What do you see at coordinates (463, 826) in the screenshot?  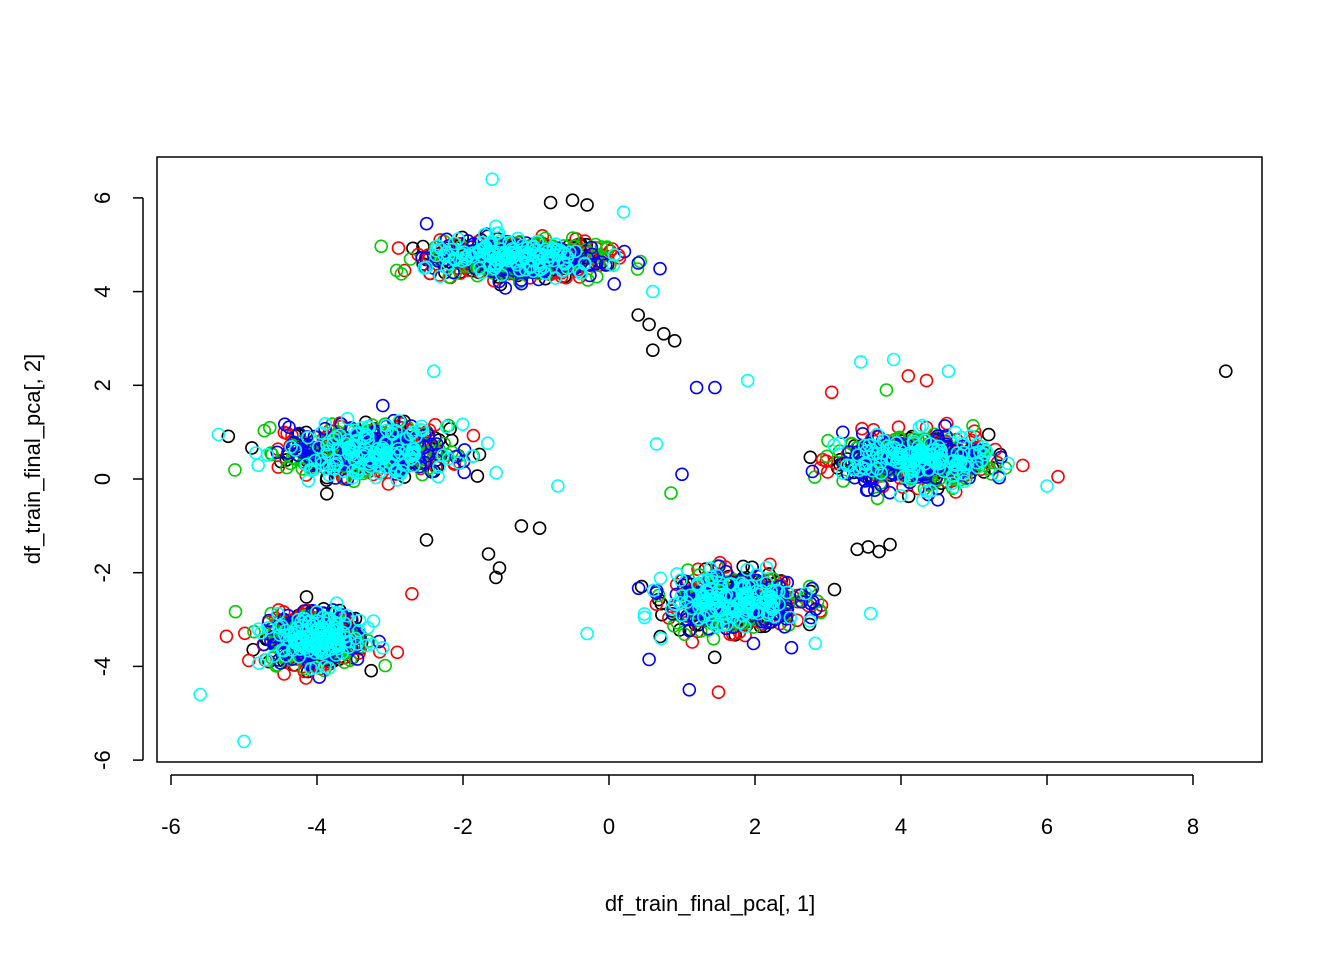 I see `x-tick-label: -2` at bounding box center [463, 826].